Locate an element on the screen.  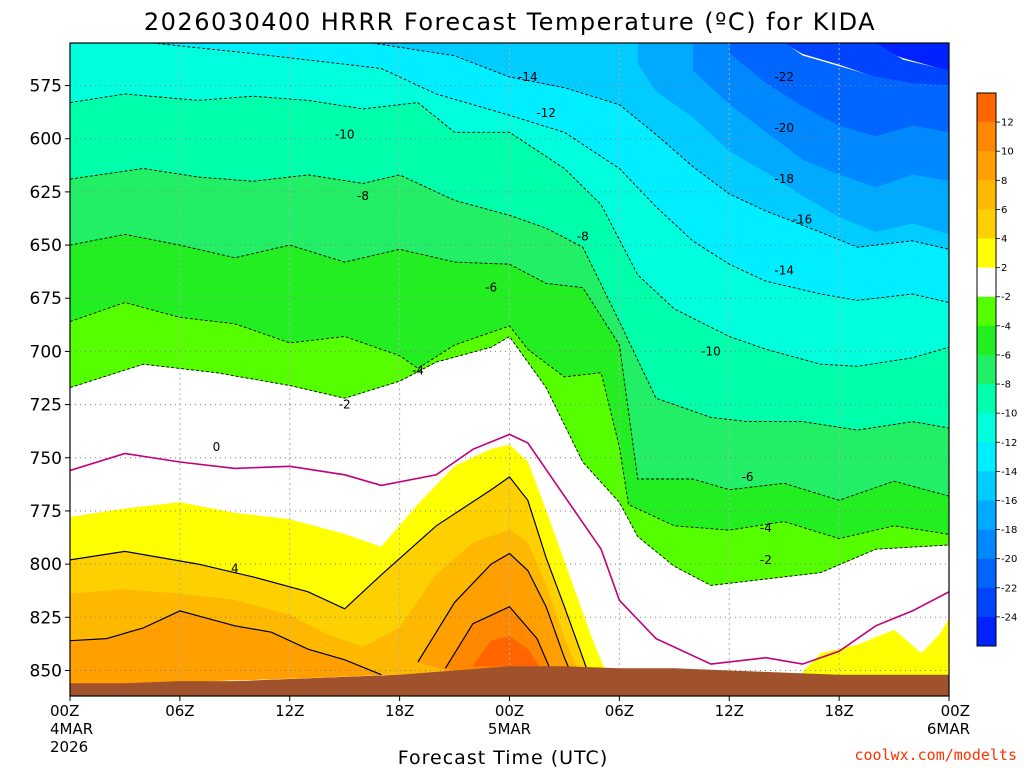
colorbar-bin--26-to--24 is located at coordinates (986, 631).